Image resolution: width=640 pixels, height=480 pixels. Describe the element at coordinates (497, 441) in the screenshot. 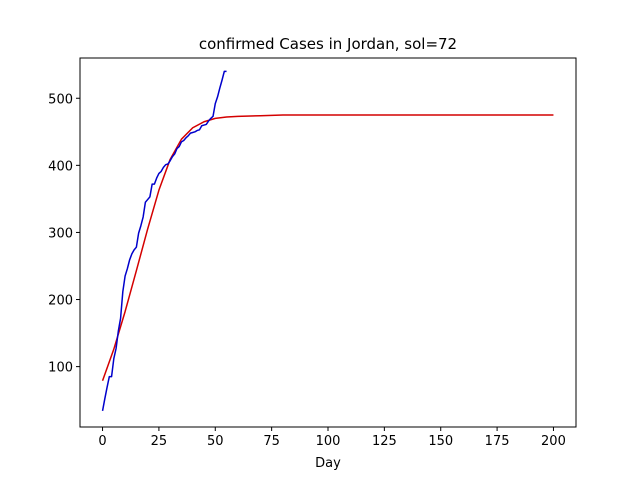

I see `x-tick-label: 175` at that location.